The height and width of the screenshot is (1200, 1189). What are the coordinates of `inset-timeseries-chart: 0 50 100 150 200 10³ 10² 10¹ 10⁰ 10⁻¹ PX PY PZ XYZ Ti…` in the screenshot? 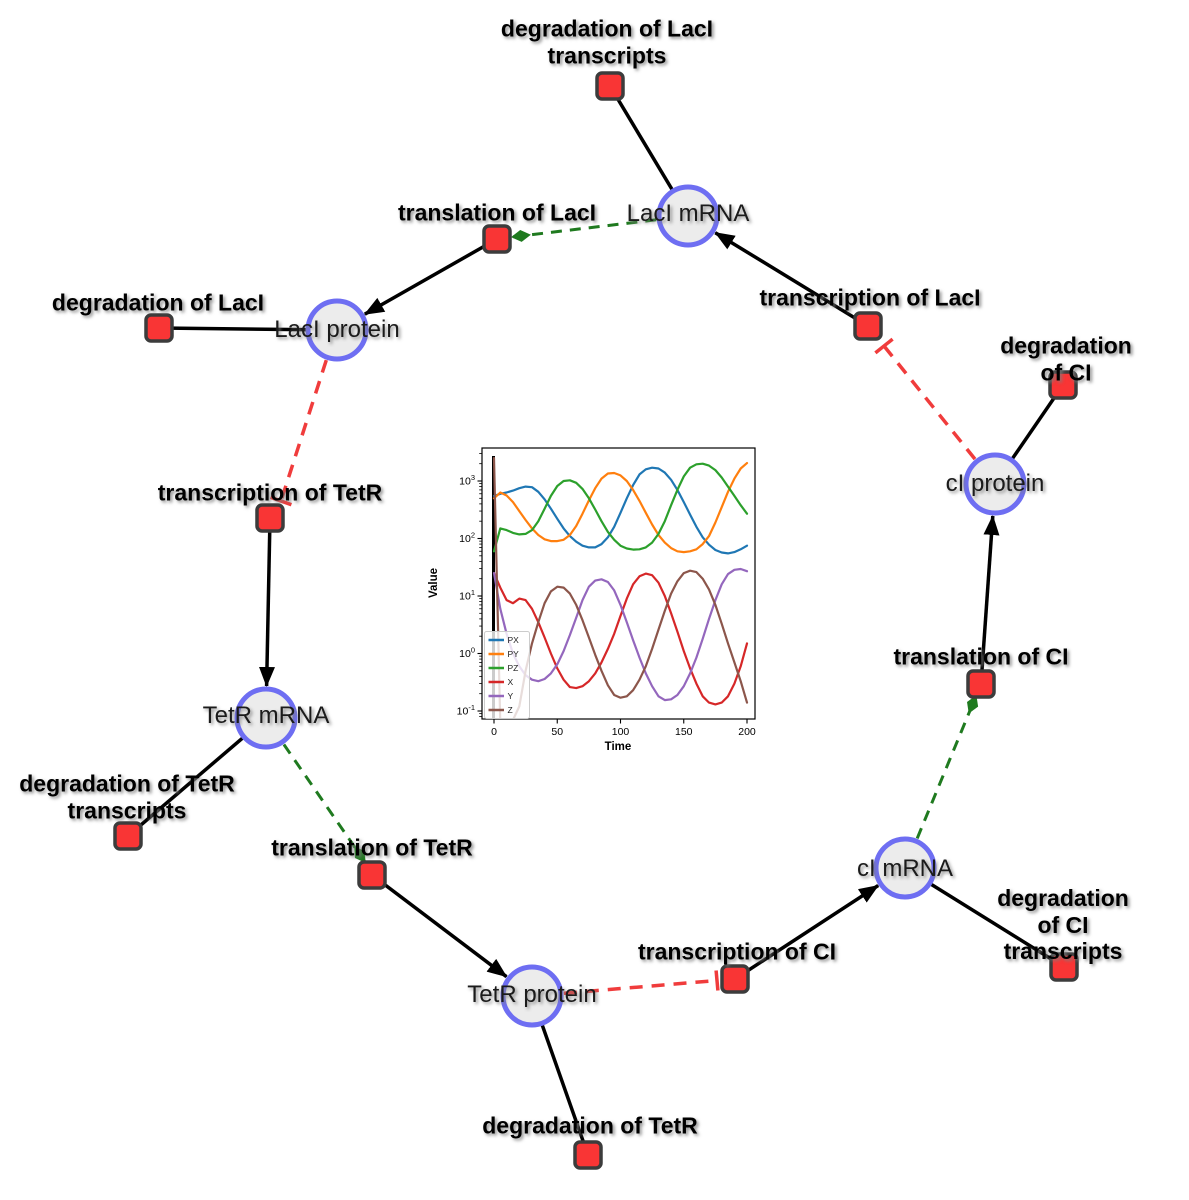 It's located at (592, 600).